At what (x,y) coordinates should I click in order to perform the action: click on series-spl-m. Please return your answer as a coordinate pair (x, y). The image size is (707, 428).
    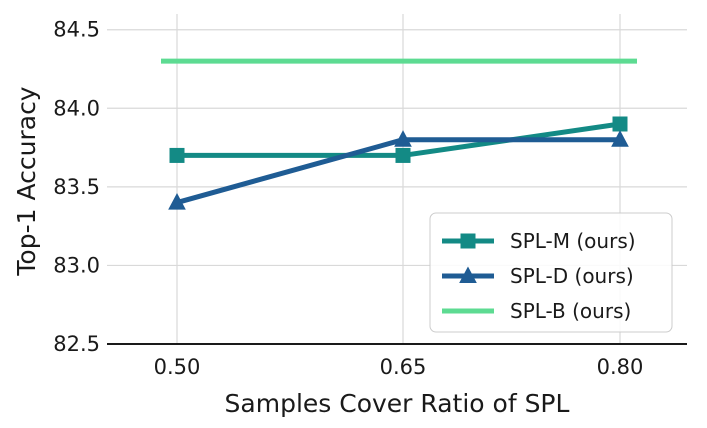
    Looking at the image, I should click on (398, 139).